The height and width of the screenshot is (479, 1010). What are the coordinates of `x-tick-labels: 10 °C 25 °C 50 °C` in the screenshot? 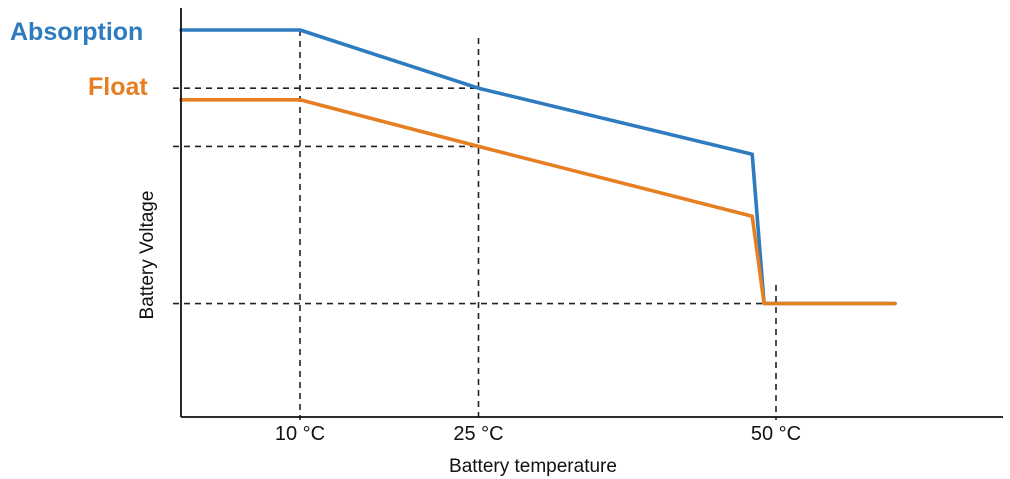 It's located at (538, 434).